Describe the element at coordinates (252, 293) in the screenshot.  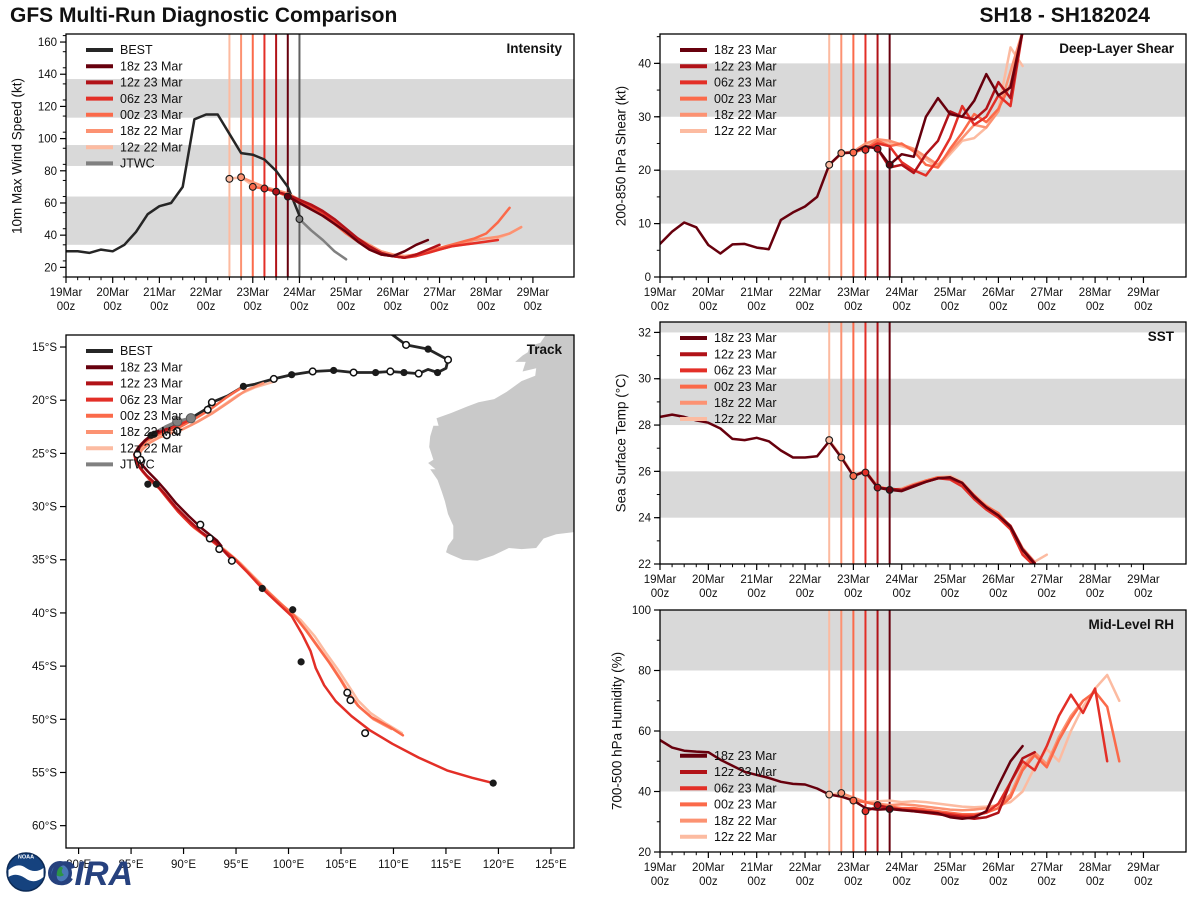
I see `x-tick-label-day: 23Mar` at that location.